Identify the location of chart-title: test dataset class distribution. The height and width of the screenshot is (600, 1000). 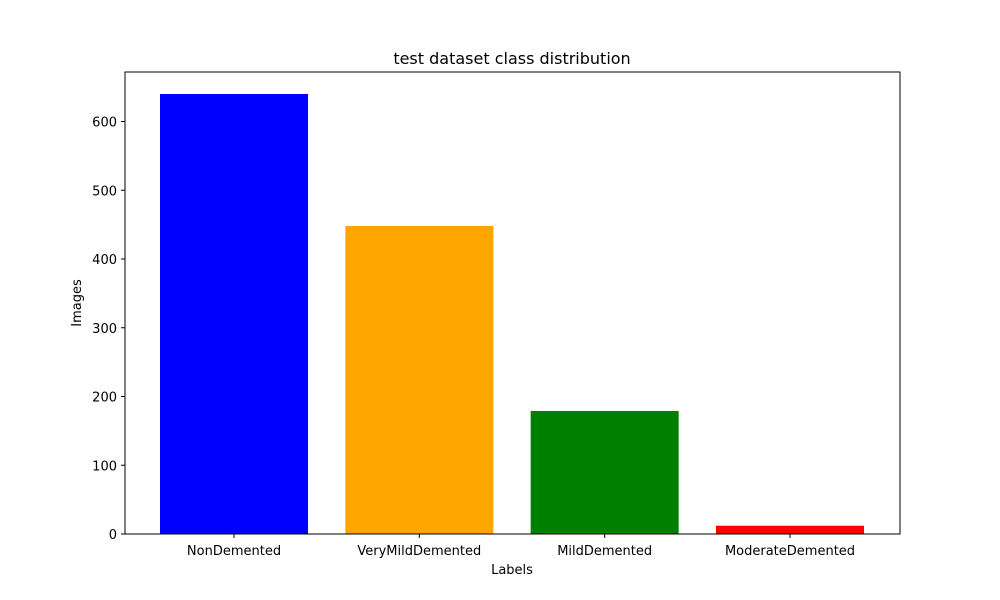
(511, 58).